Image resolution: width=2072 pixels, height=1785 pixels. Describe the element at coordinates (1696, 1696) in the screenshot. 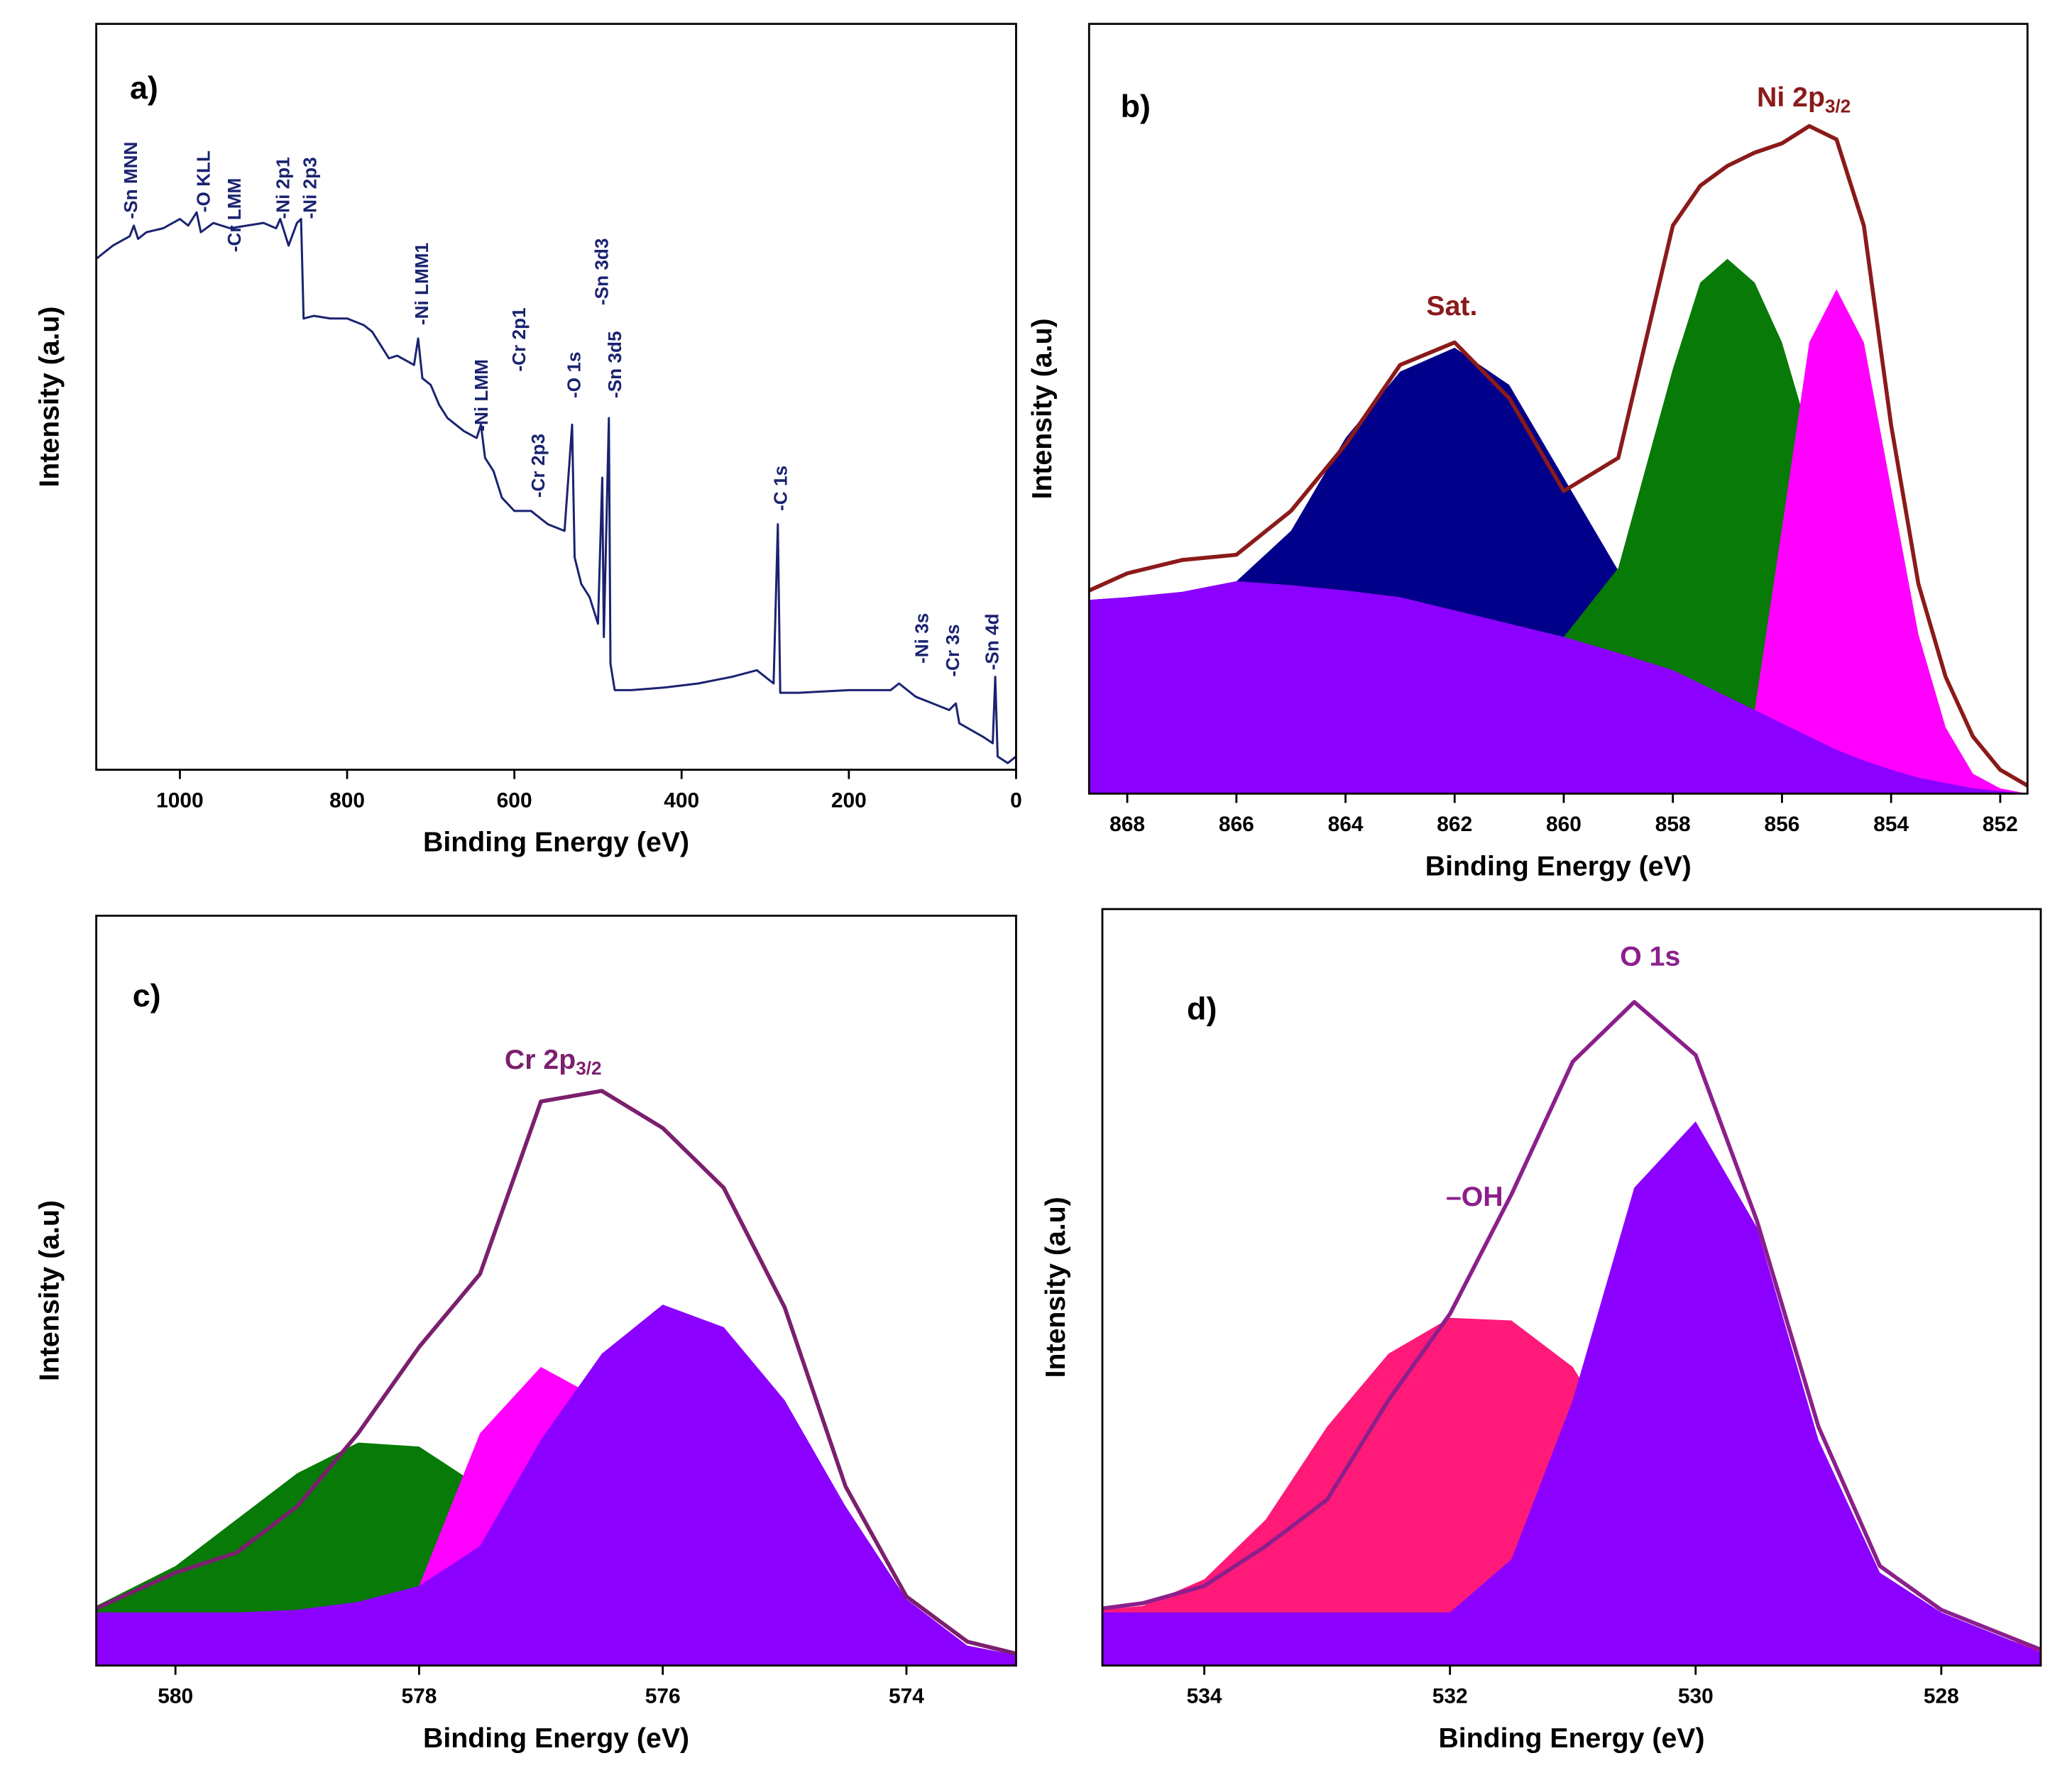

I see `x-tick-label: 530` at that location.